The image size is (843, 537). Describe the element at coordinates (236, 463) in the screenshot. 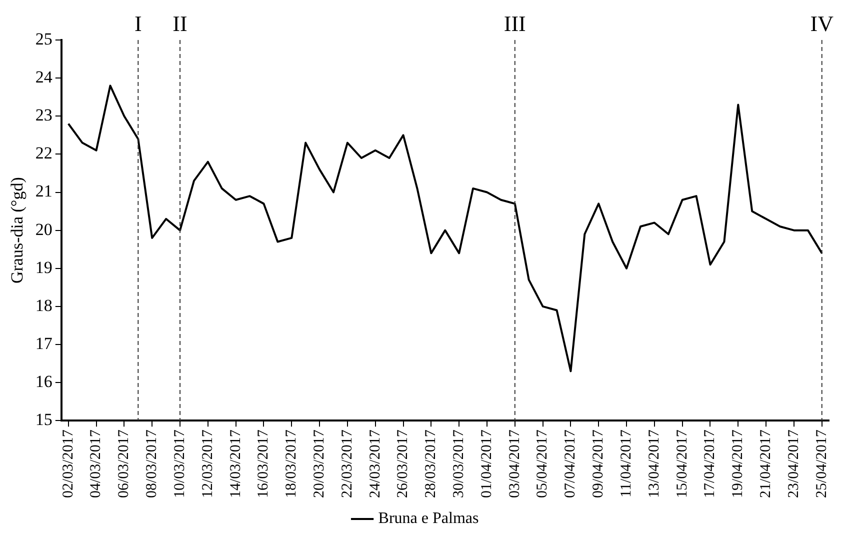

I see `x-tick-label: 14/03/2017` at that location.